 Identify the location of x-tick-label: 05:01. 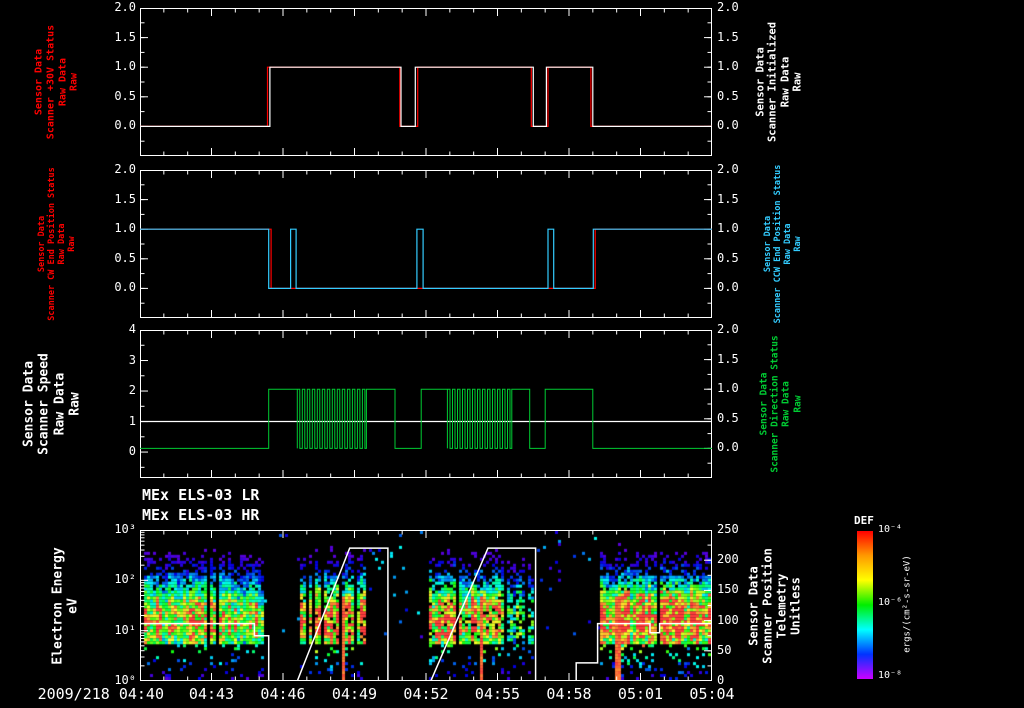
(640, 694).